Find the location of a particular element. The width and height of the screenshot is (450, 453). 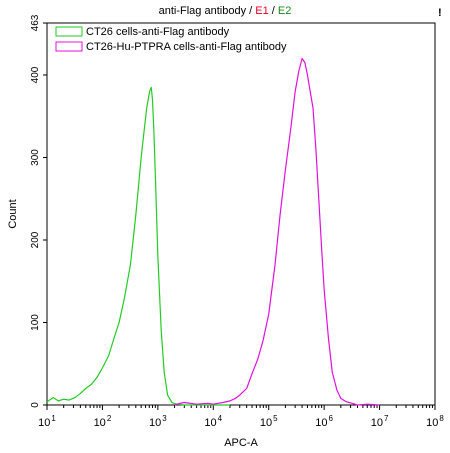

x-tick-exponent: 6 is located at coordinates (331, 418).